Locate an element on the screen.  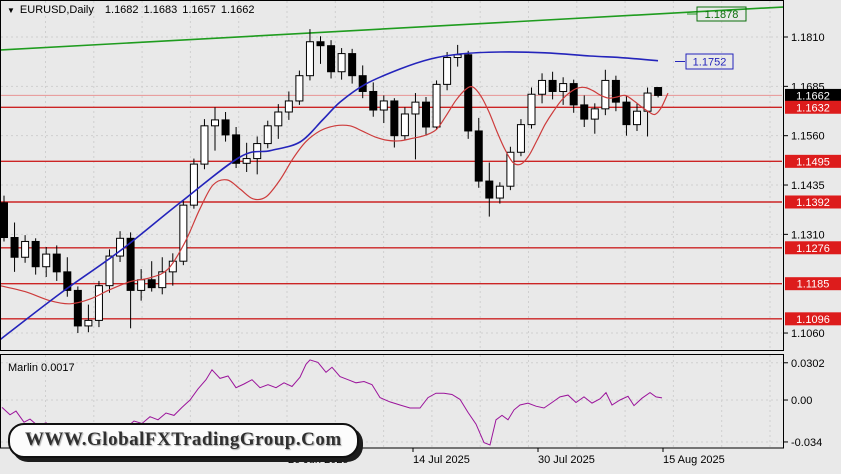
level-price-tag: 1.1096 is located at coordinates (813, 319).